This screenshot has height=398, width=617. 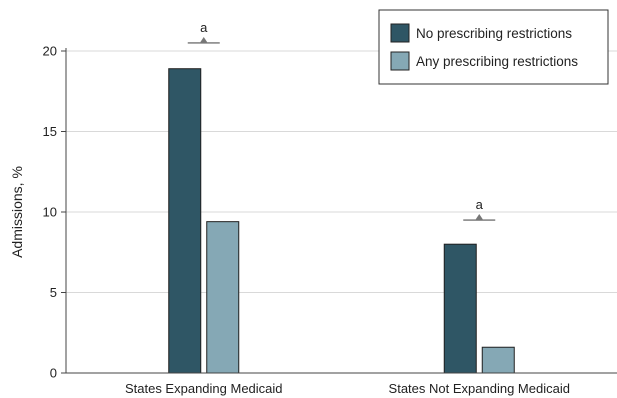 I want to click on legend-label-no-restrictions: No prescribing restrictions, so click(x=494, y=33).